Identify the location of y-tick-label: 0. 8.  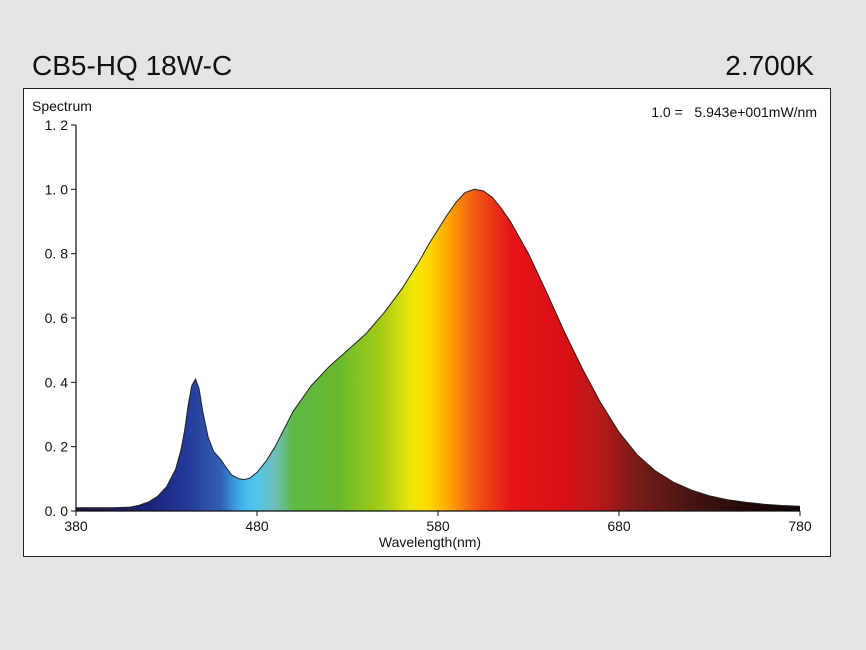
(57, 254).